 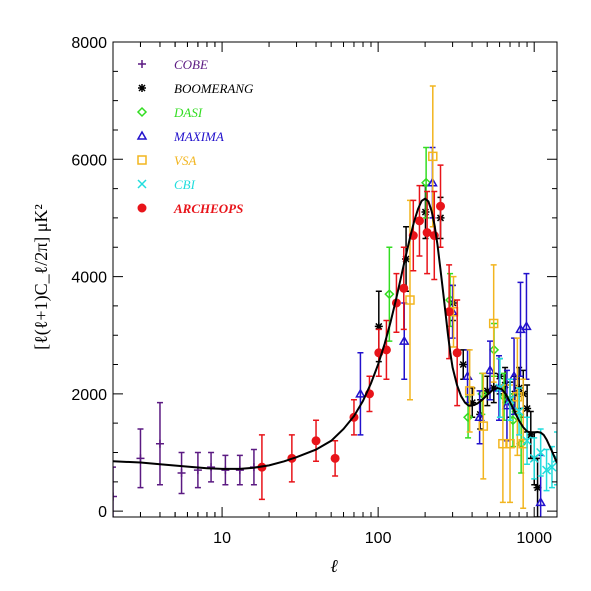 I want to click on legend-item-boomerang: BOOMERANG, so click(x=196, y=88).